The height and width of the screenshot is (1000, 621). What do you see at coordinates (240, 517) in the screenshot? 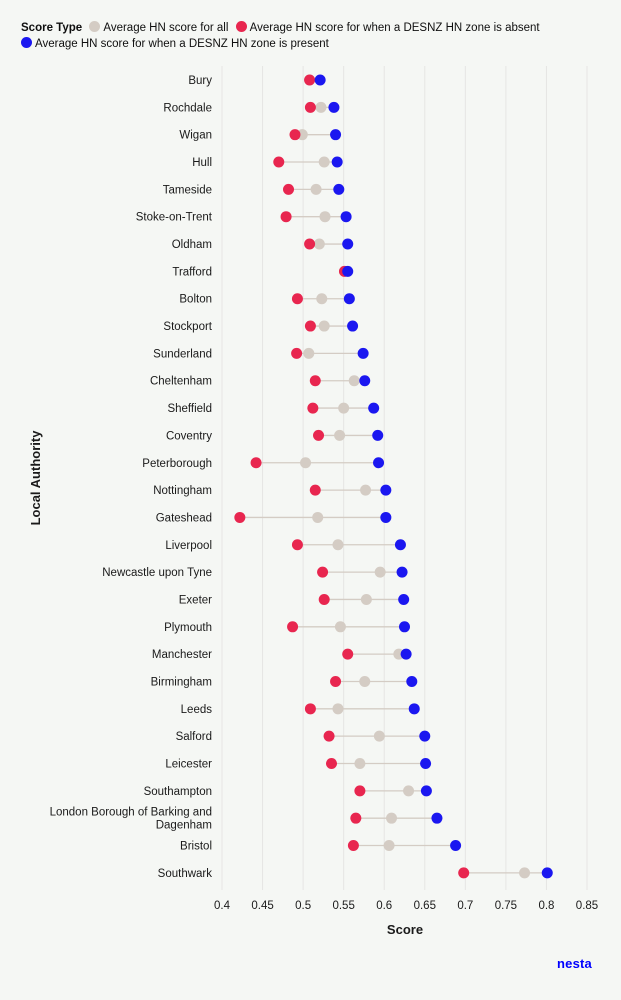
I see `point-absent-gateshead` at bounding box center [240, 517].